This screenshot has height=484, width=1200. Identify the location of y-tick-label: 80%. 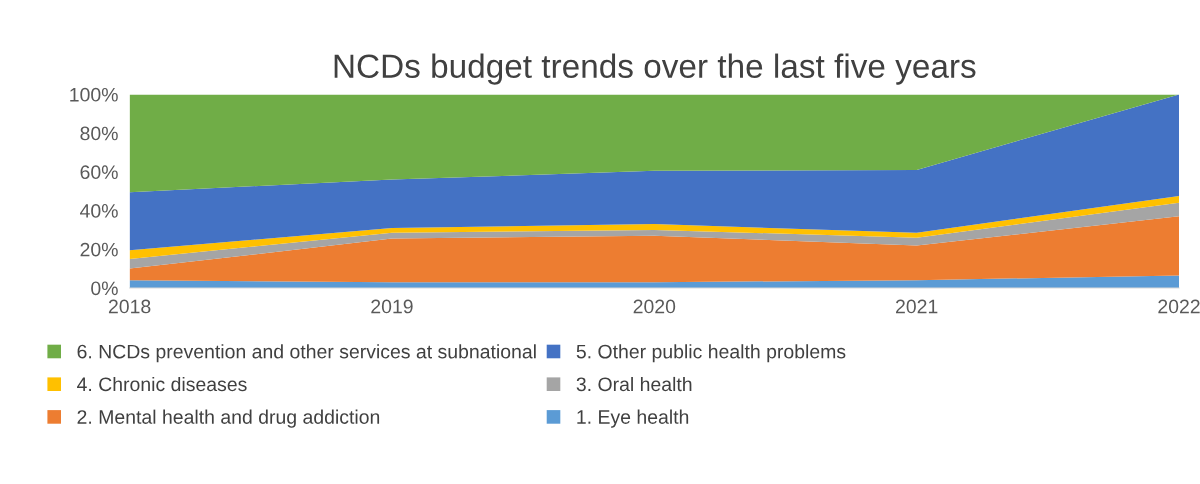
(99, 133).